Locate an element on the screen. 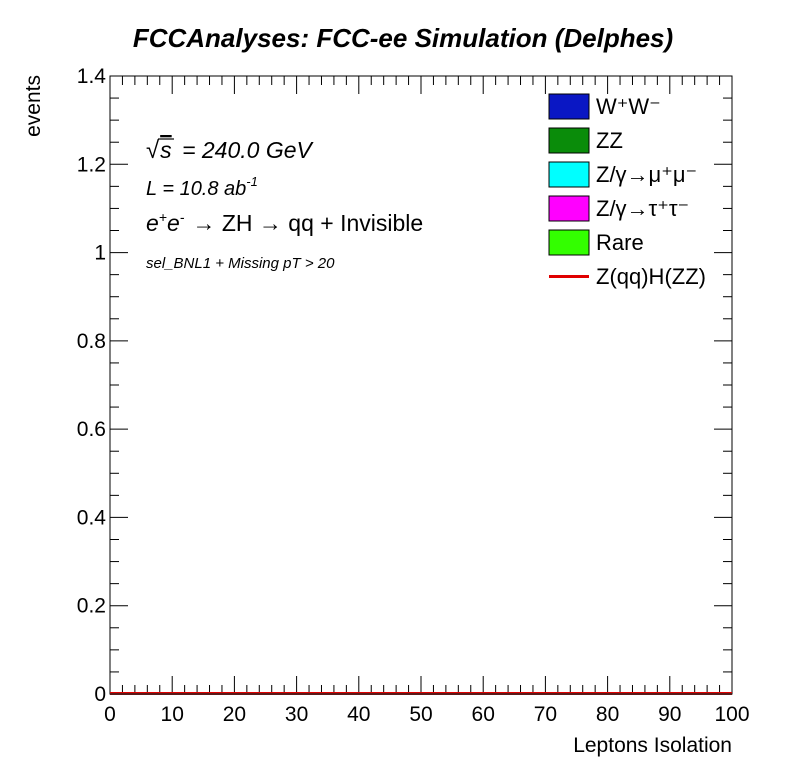  legend-label: Z/γ→μ⁺μ⁻ is located at coordinates (646, 174).